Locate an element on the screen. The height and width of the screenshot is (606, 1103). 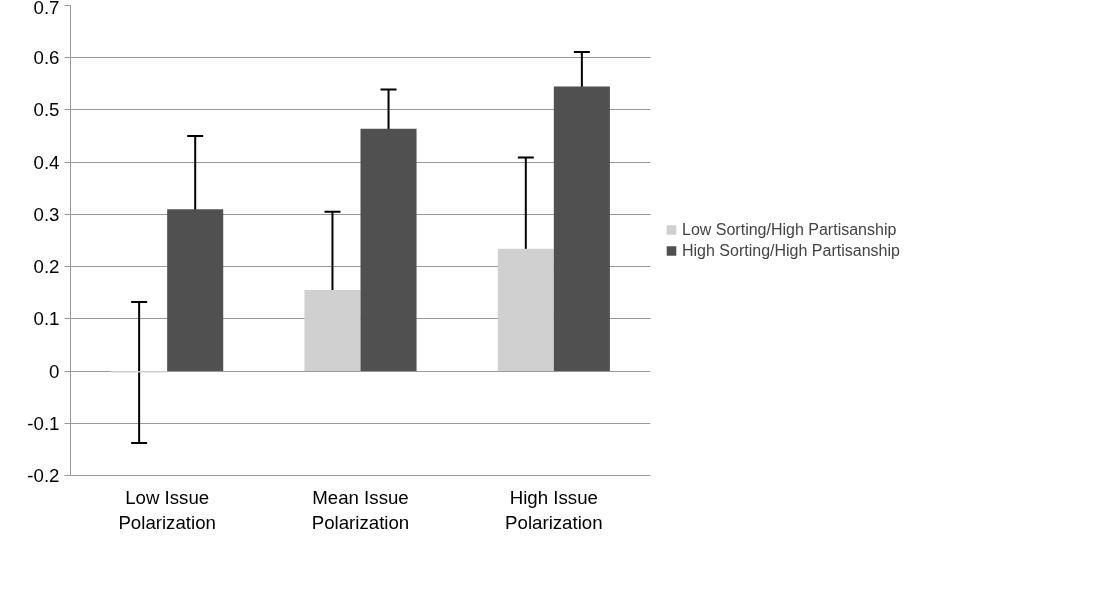
y-tick-label: -0.2 is located at coordinates (43, 475).